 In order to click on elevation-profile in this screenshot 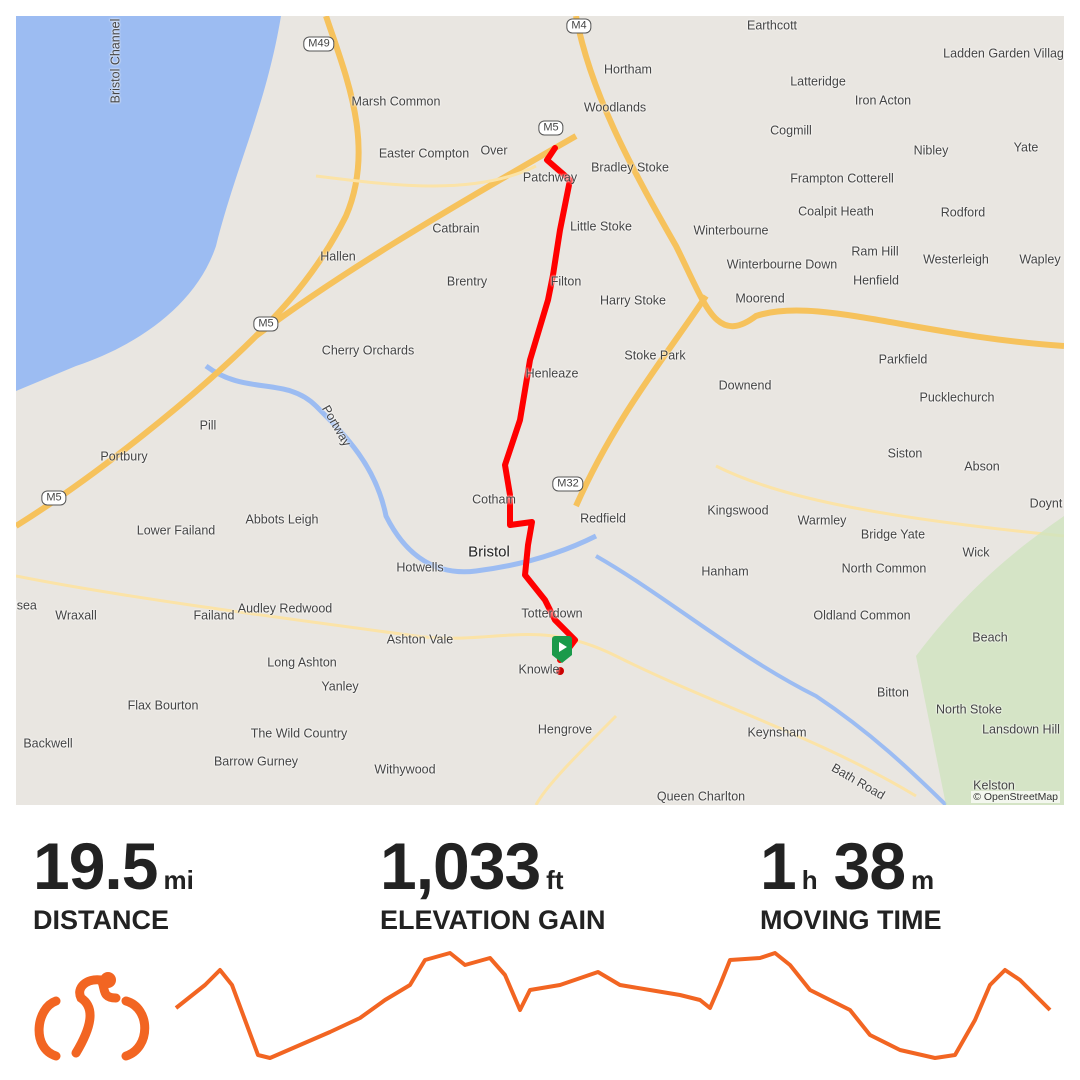, I will do `click(613, 1005)`.